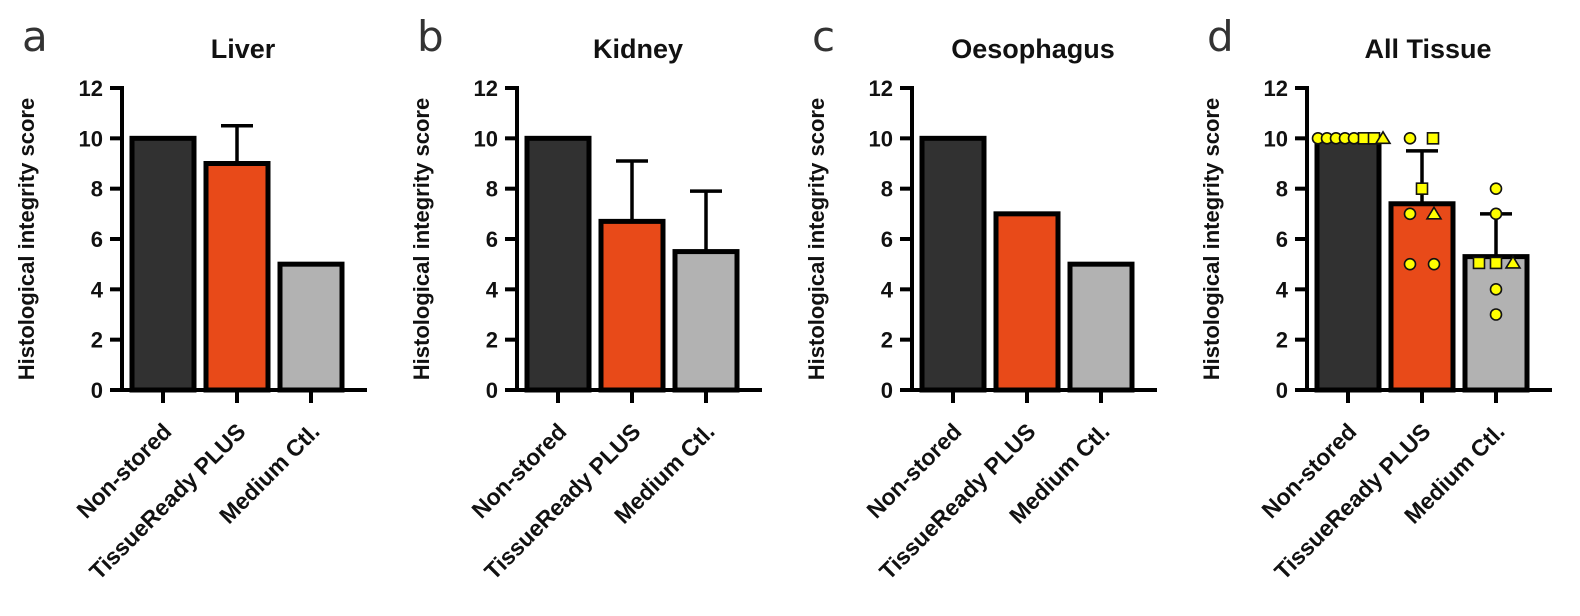 The image size is (1580, 616). Describe the element at coordinates (243, 49) in the screenshot. I see `panel-title-liver: Liver` at that location.